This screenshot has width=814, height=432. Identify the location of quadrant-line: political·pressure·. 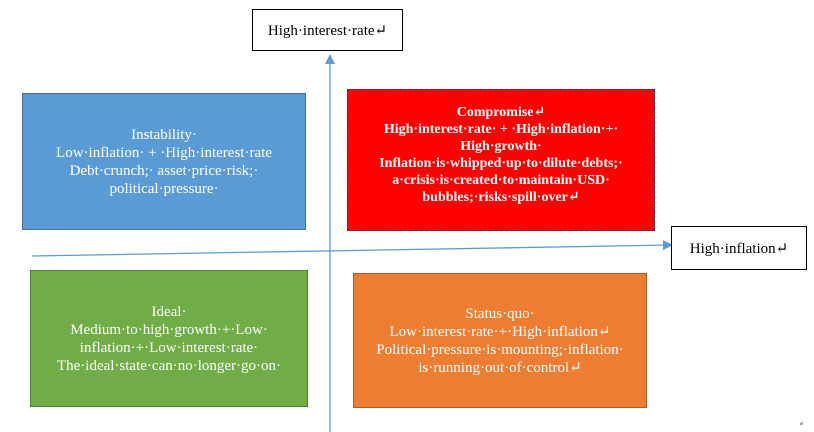
(164, 188).